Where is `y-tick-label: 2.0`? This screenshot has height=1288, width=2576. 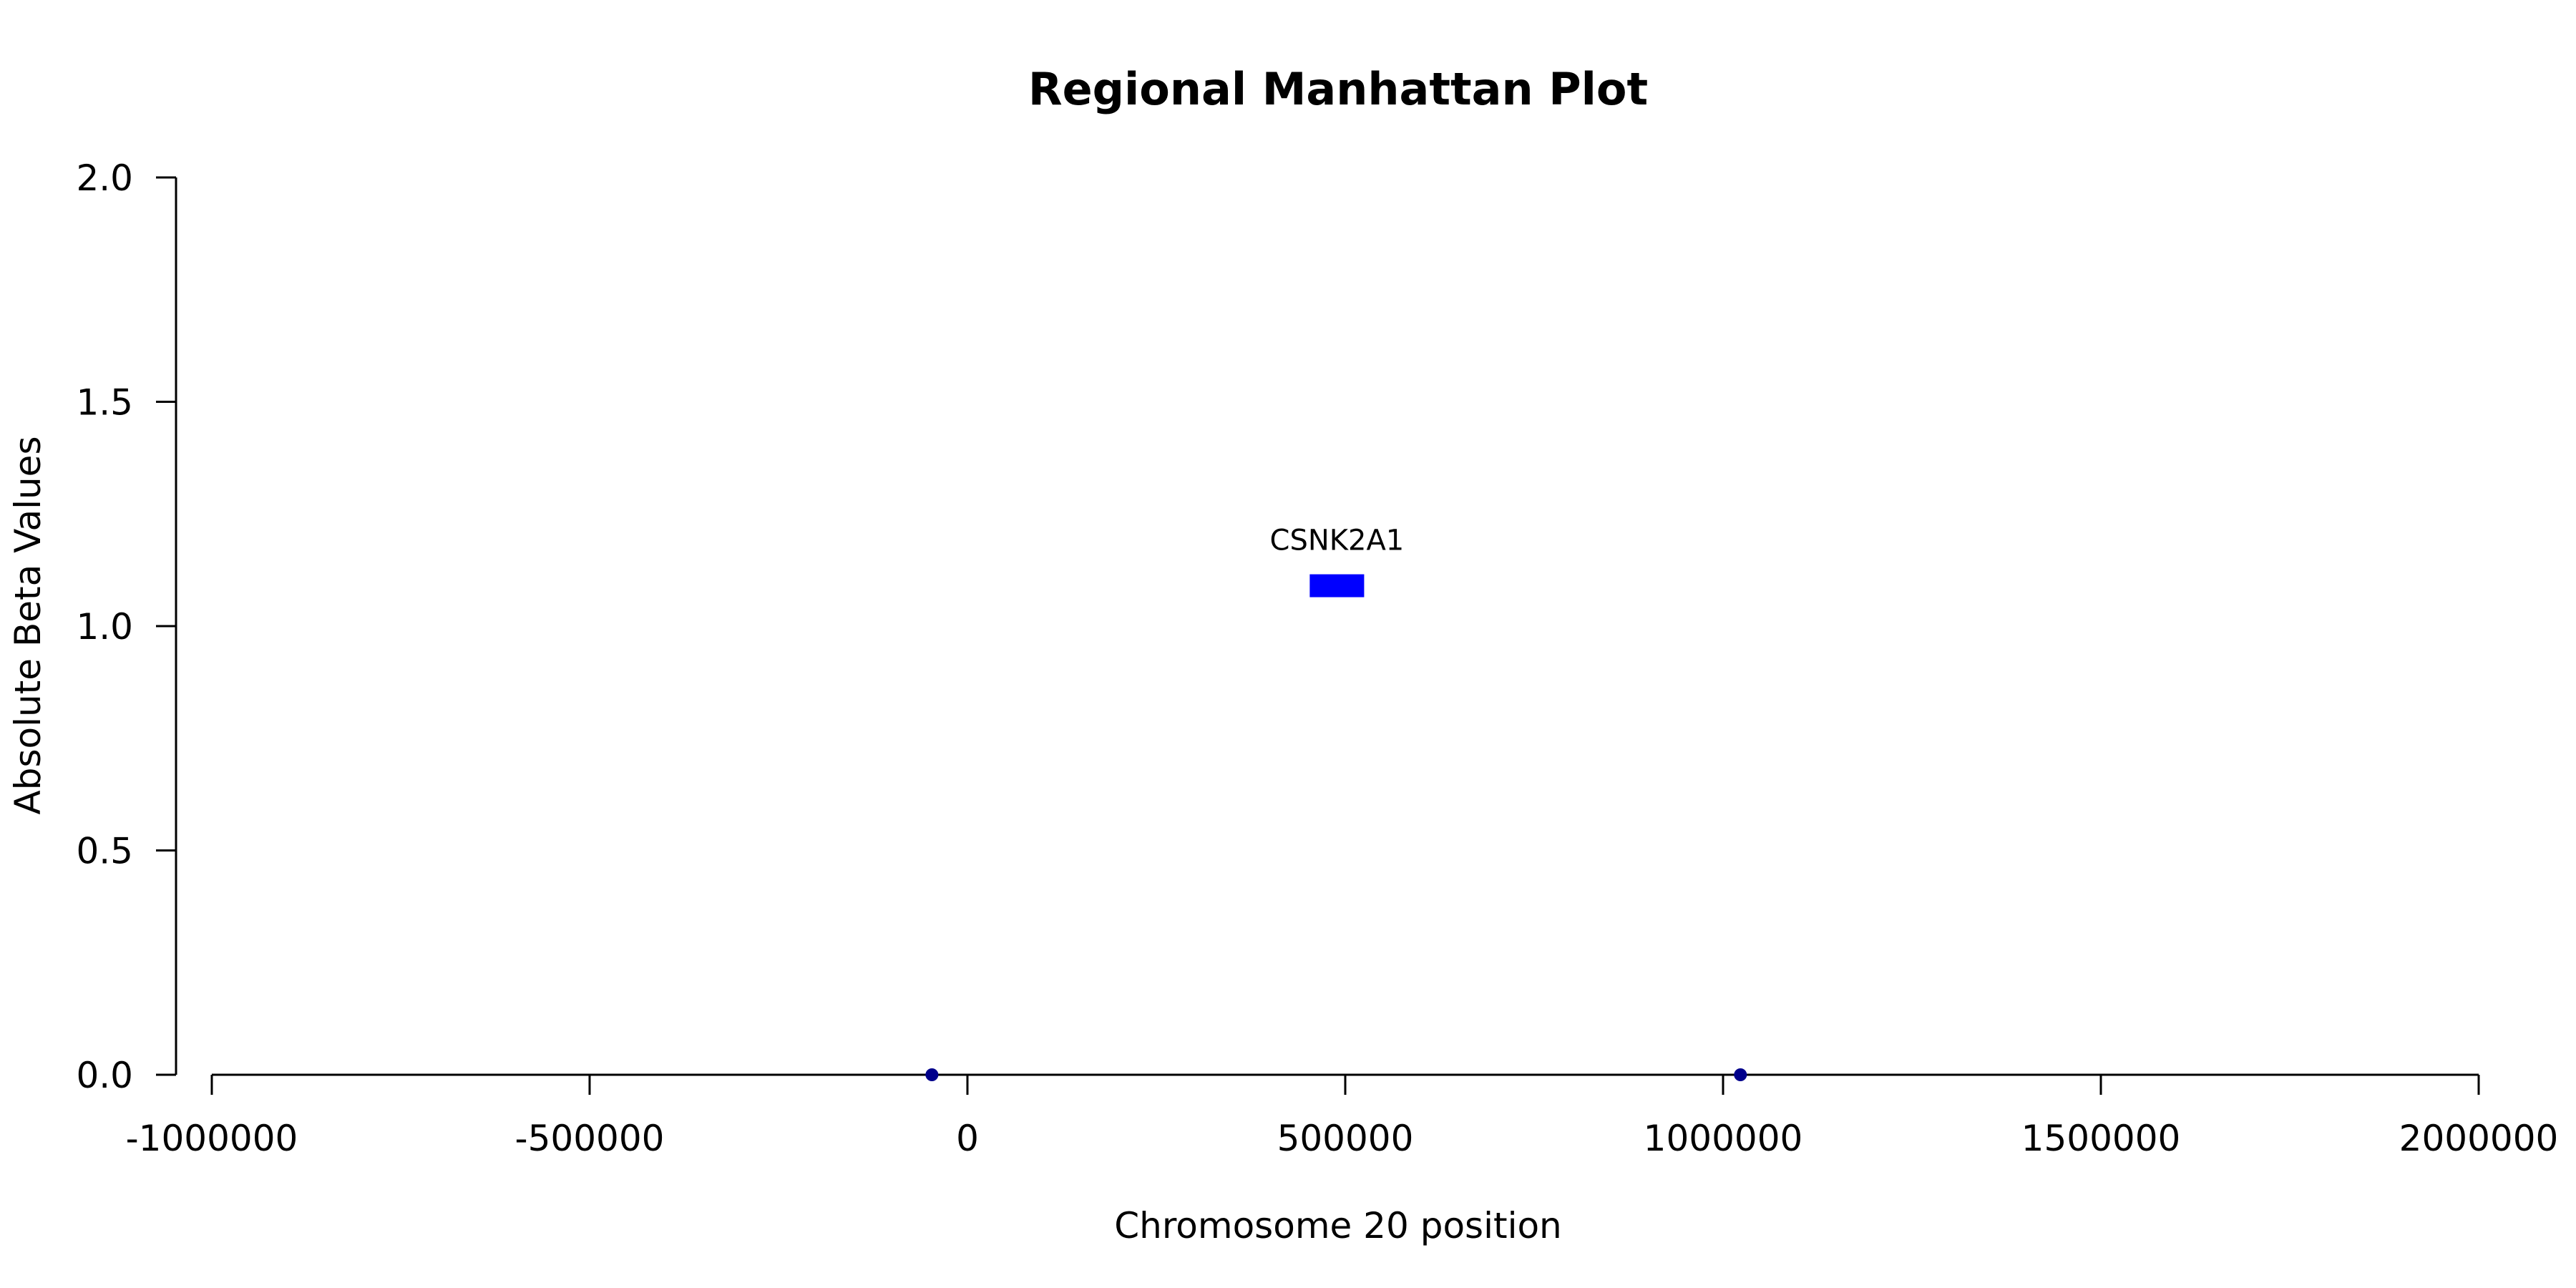 y-tick-label: 2.0 is located at coordinates (104, 178).